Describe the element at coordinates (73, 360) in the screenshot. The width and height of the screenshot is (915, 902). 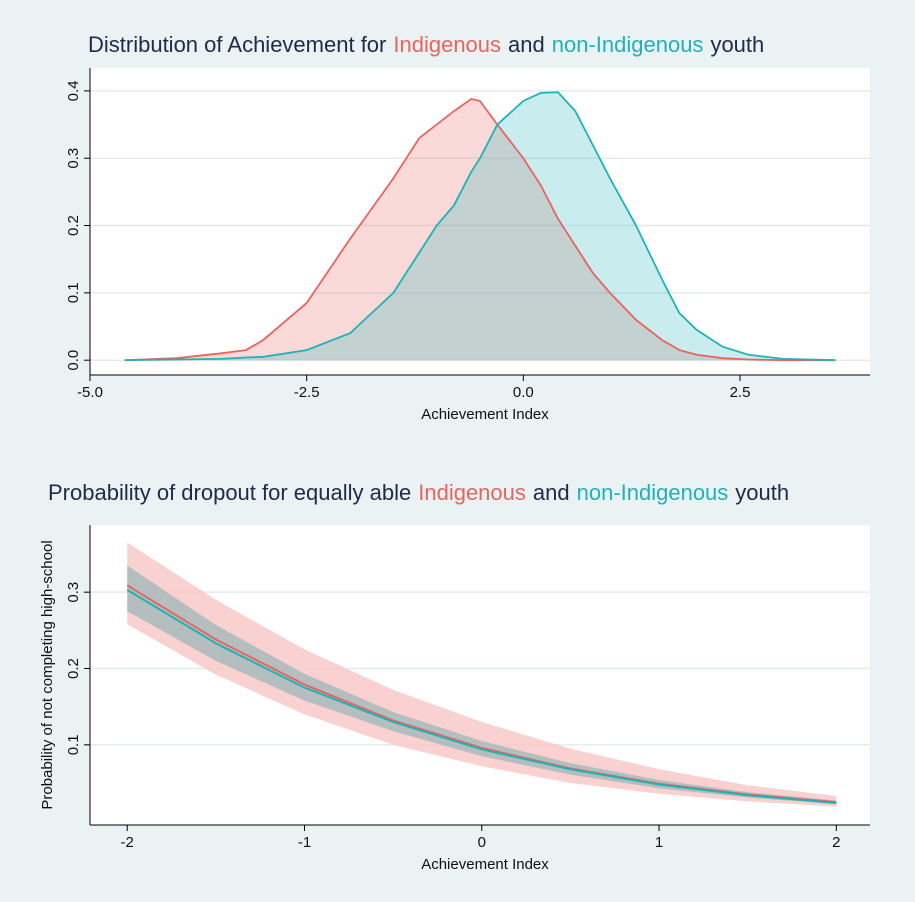
I see `y-tick-label: 0.0` at that location.